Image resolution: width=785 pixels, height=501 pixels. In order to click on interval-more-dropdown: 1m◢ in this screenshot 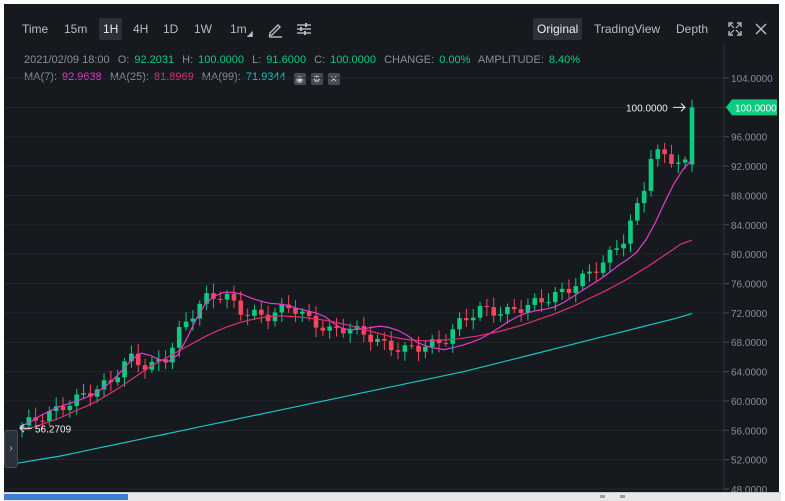, I will do `click(241, 29)`.